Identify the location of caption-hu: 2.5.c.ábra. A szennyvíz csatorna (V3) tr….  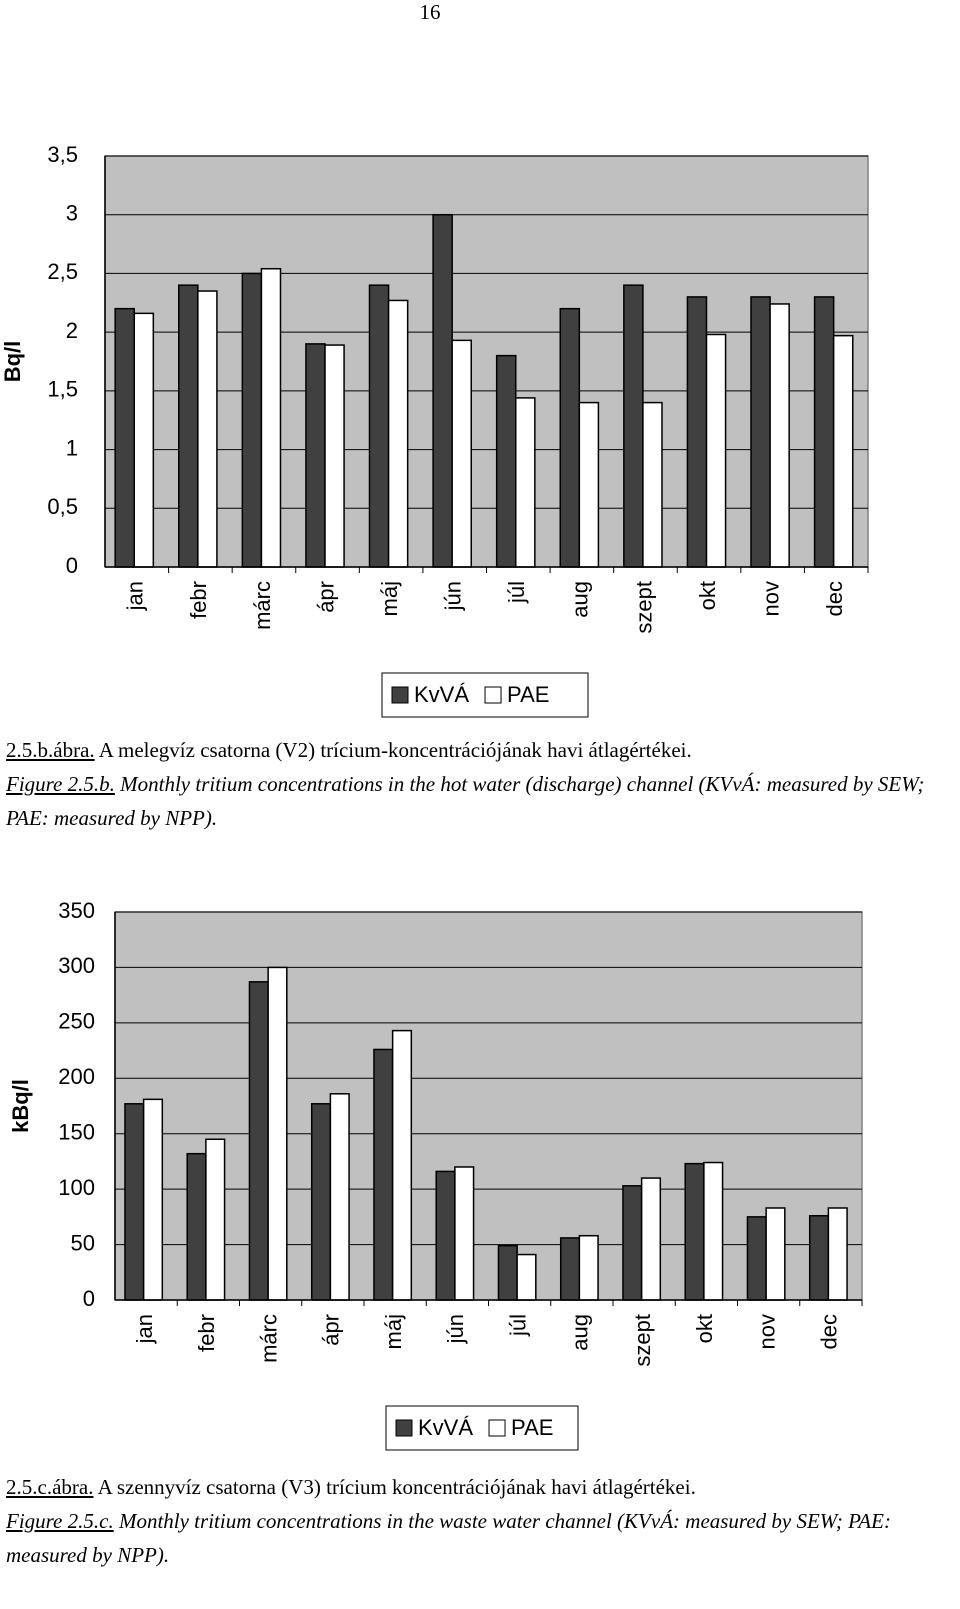
(473, 1487).